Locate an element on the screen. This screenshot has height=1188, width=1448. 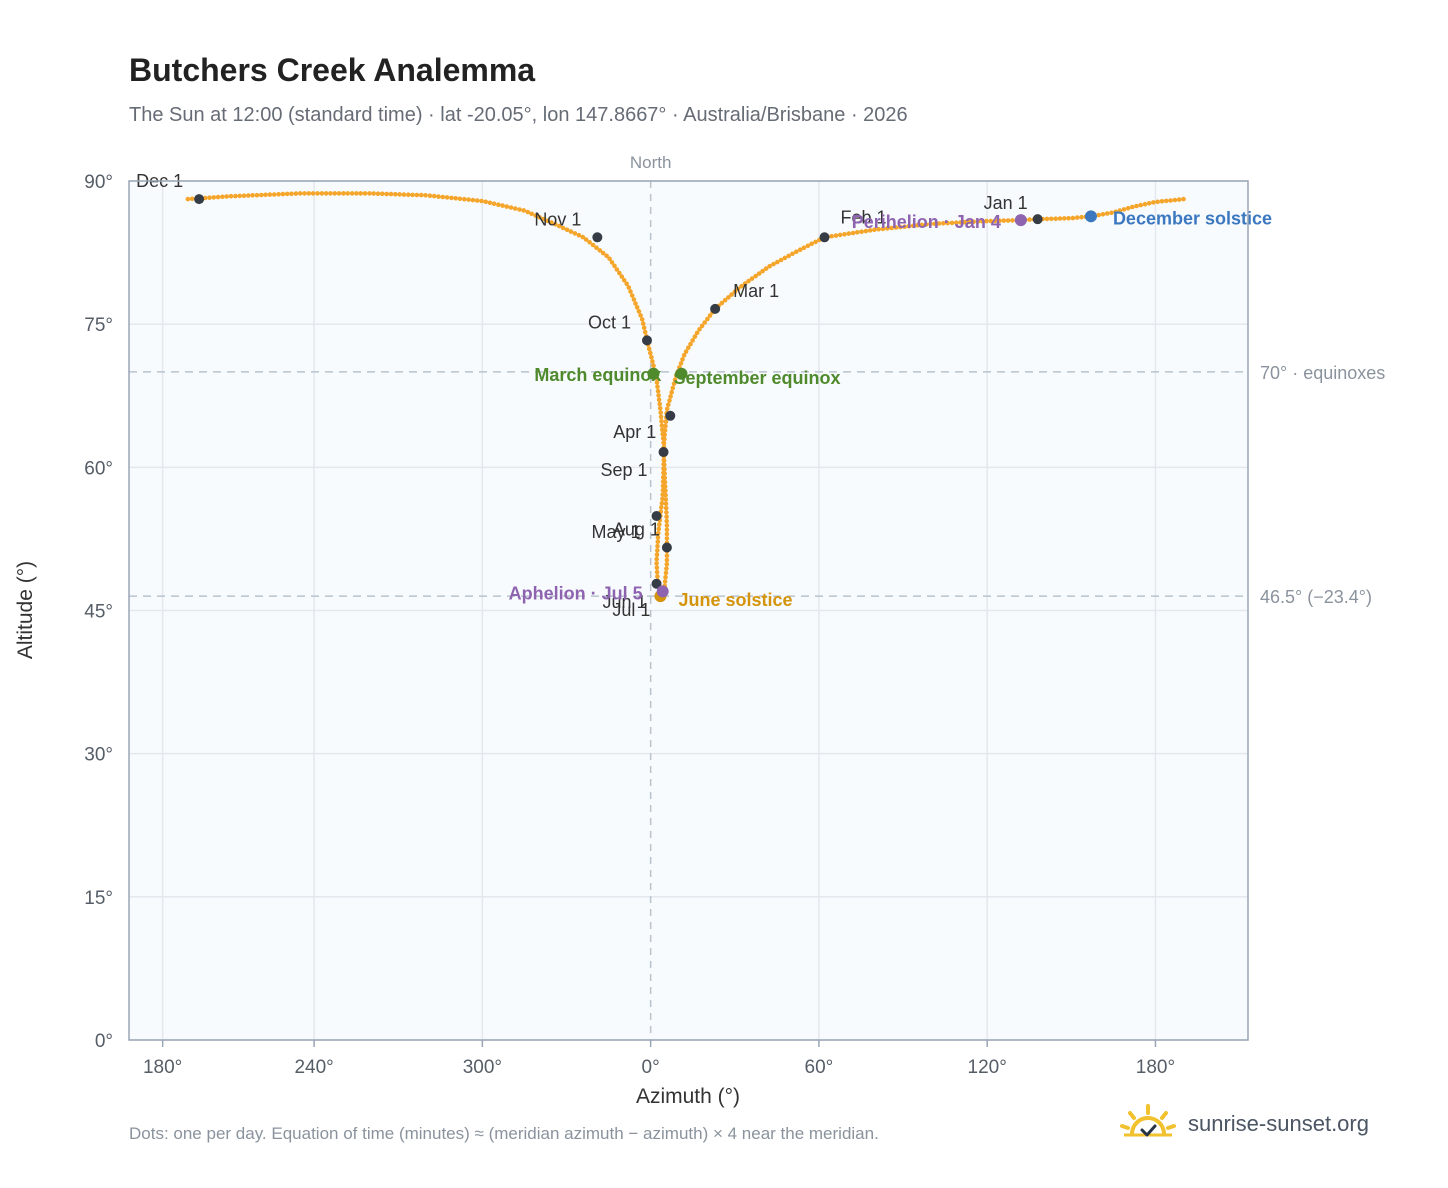
y-axis-title: Altitude (°) is located at coordinates (25, 610).